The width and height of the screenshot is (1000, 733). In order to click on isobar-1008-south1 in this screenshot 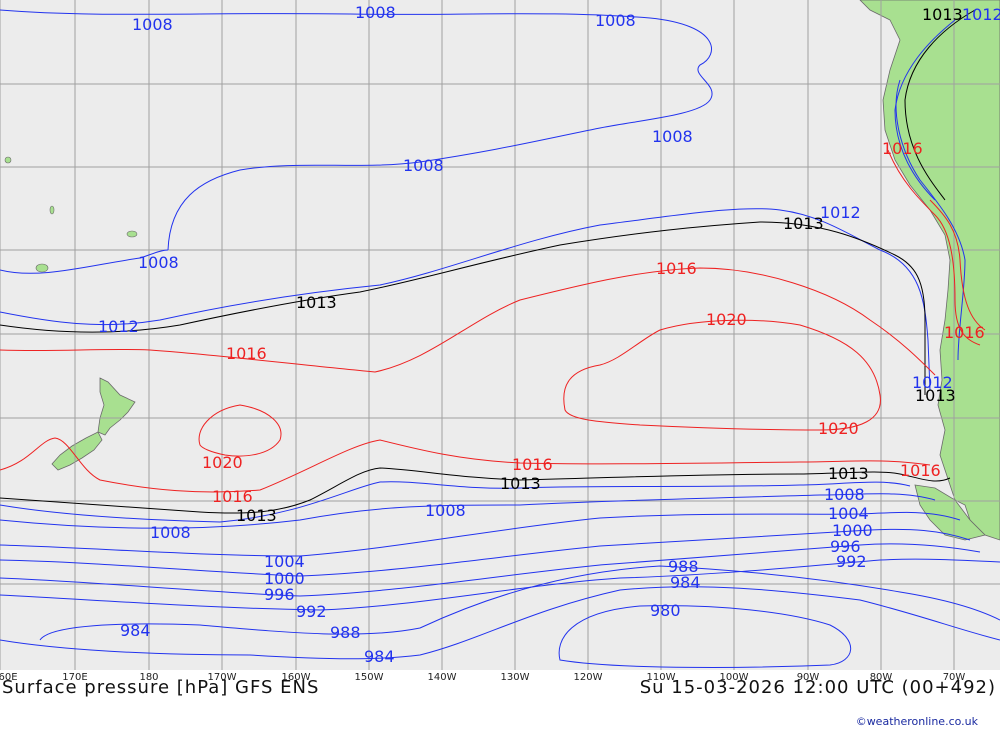, I will do `click(455, 502)`.